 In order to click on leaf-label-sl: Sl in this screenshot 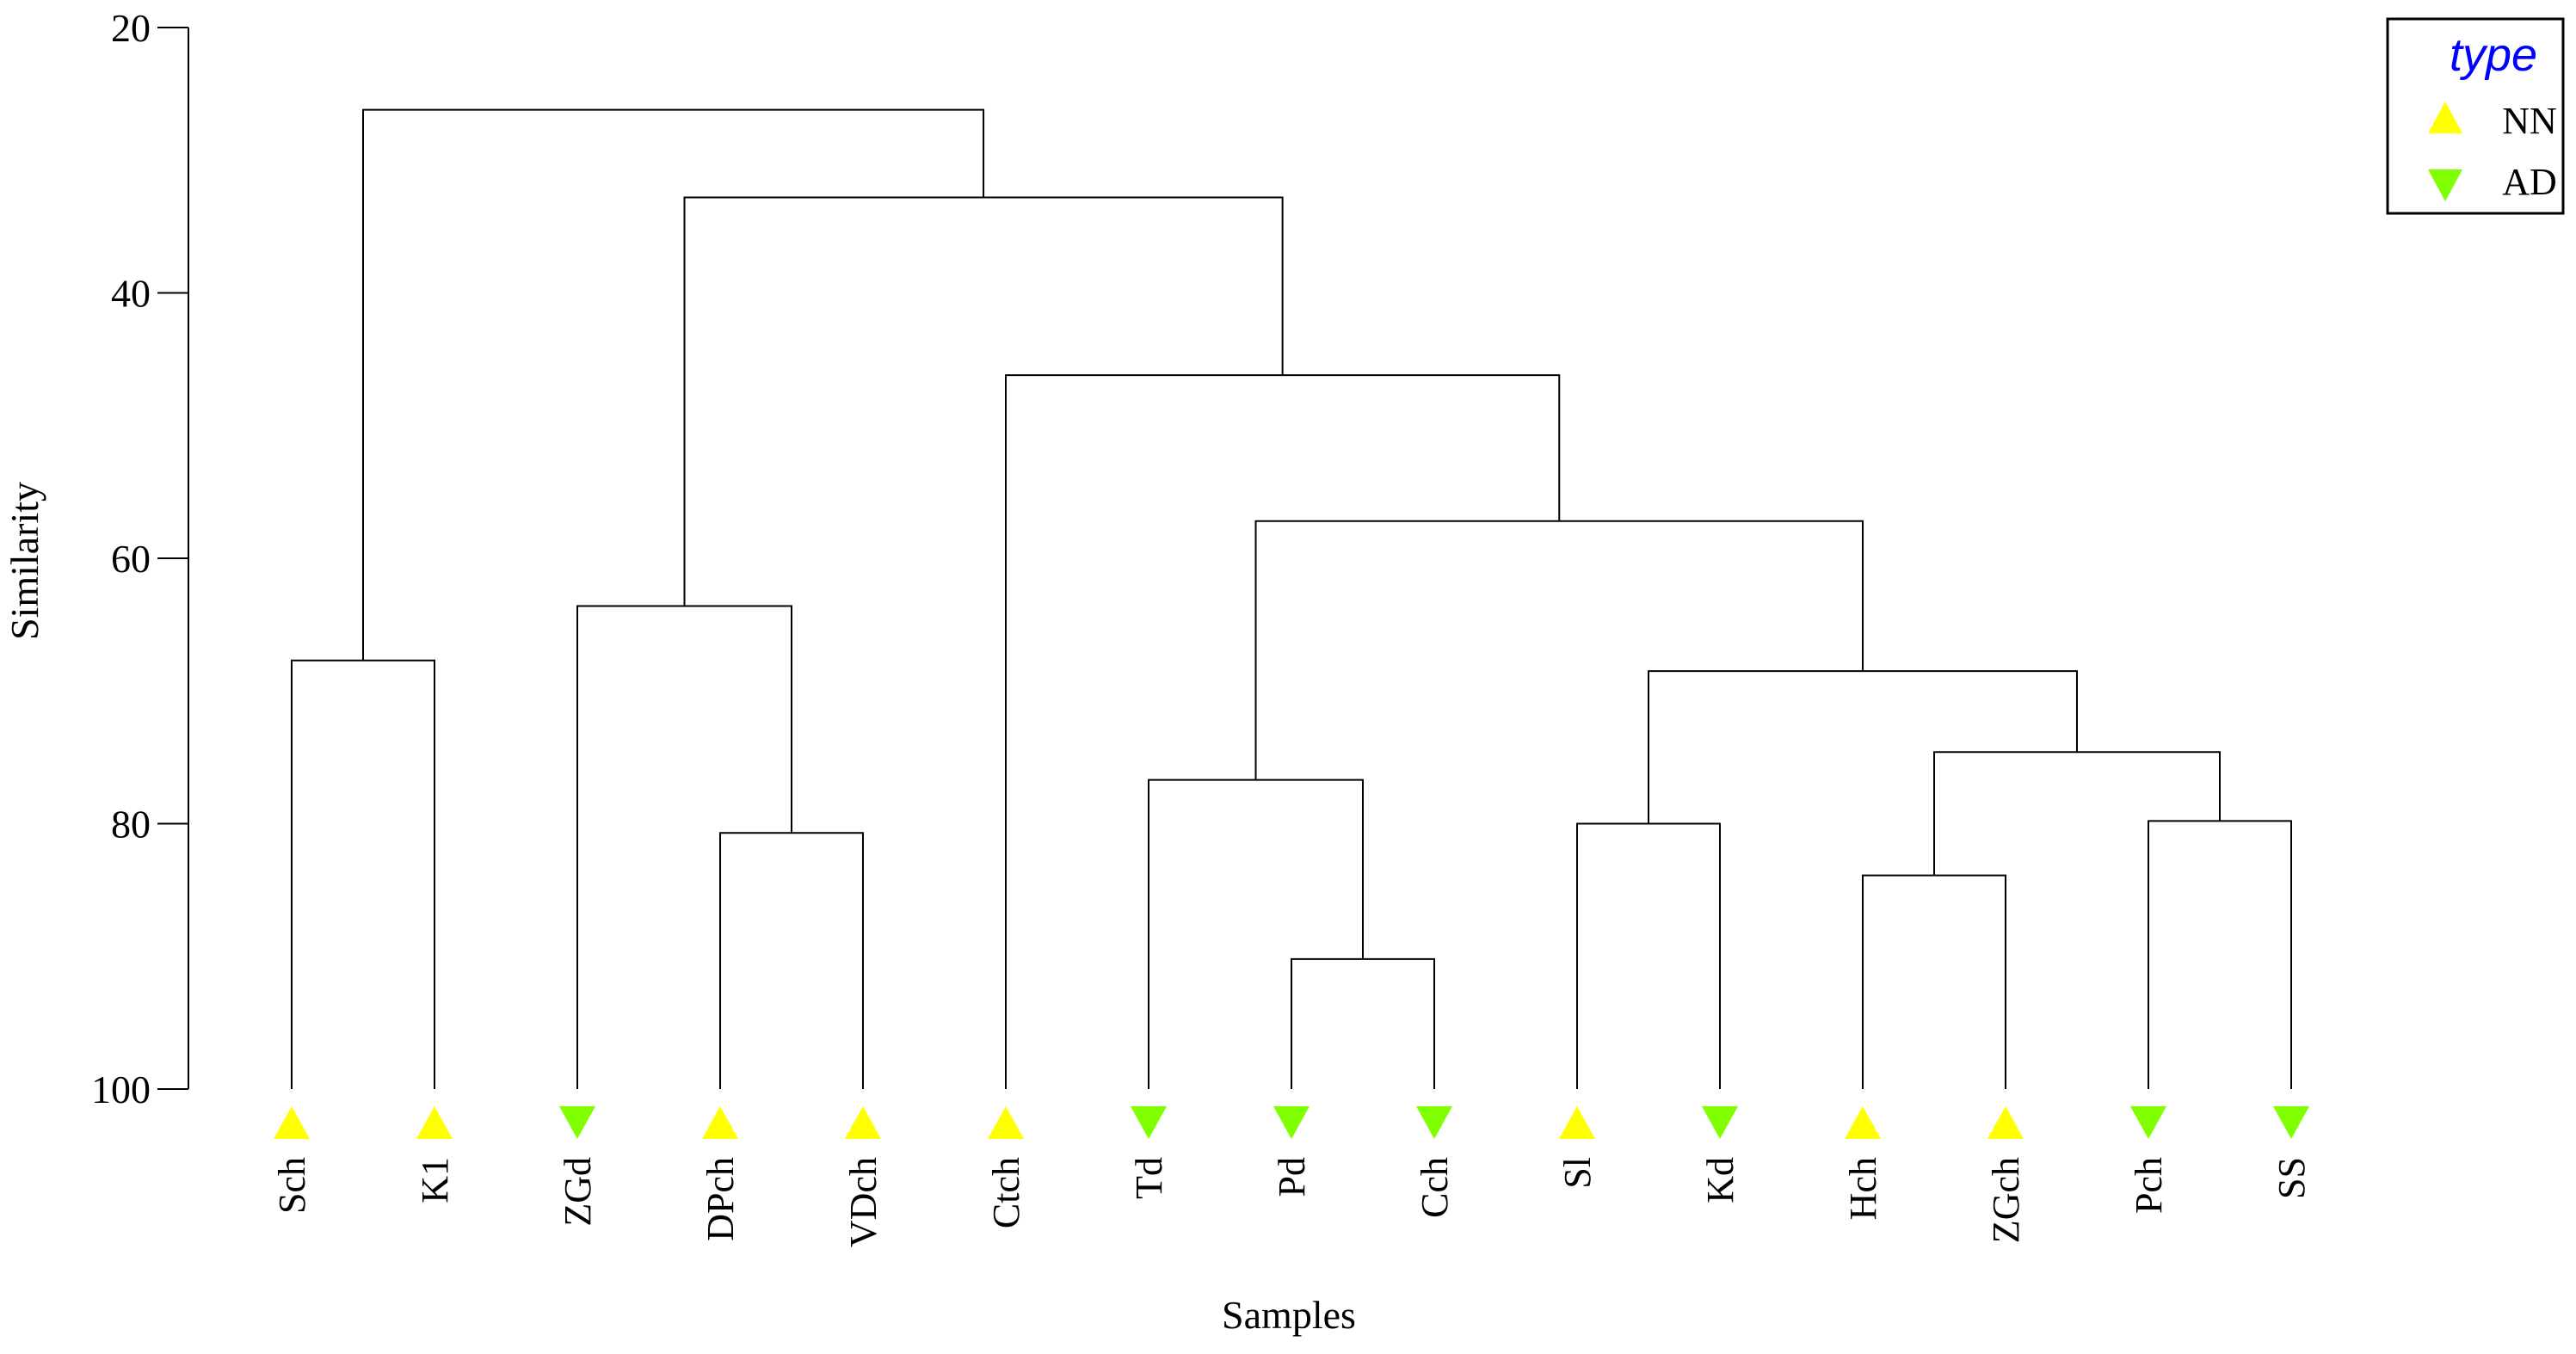, I will do `click(1577, 1173)`.